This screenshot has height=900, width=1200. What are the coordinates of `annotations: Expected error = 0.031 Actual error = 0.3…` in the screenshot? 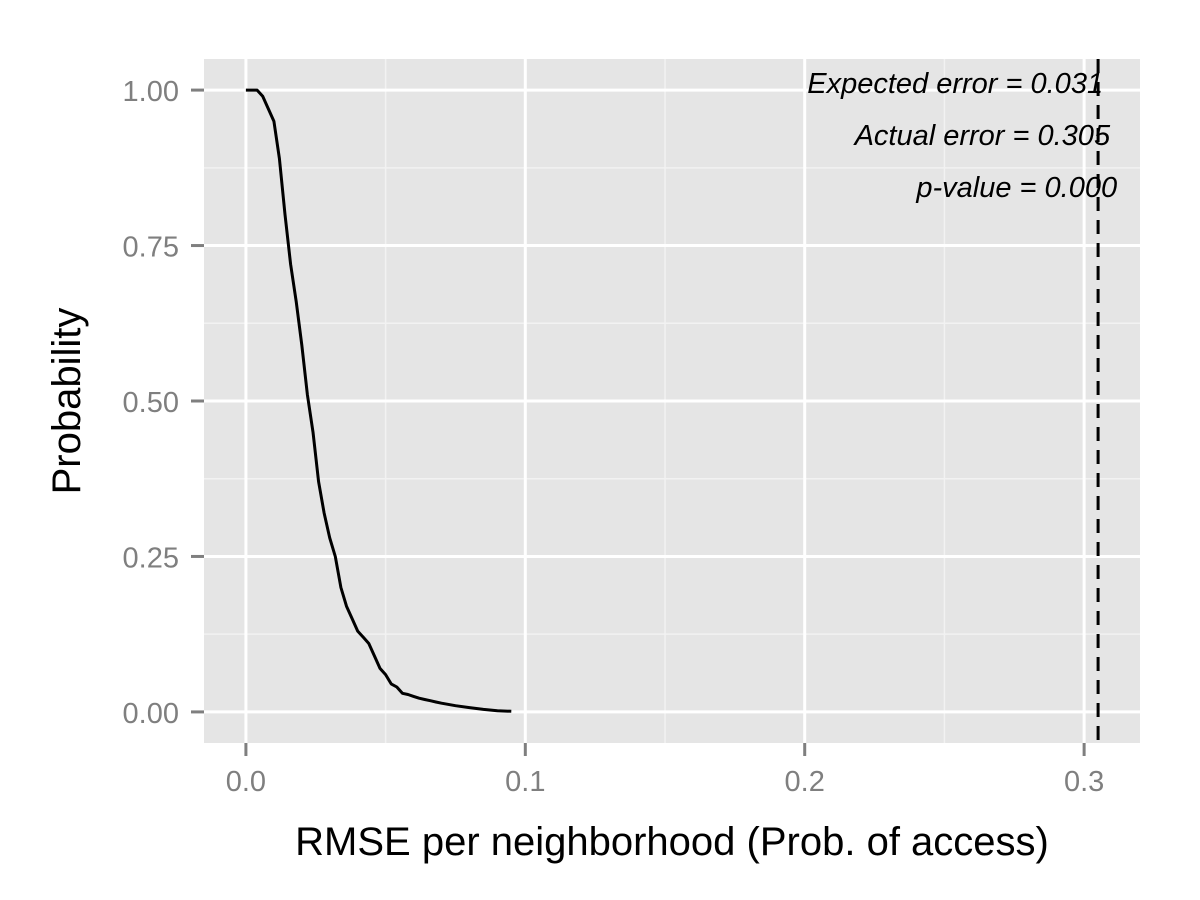 It's located at (962, 136).